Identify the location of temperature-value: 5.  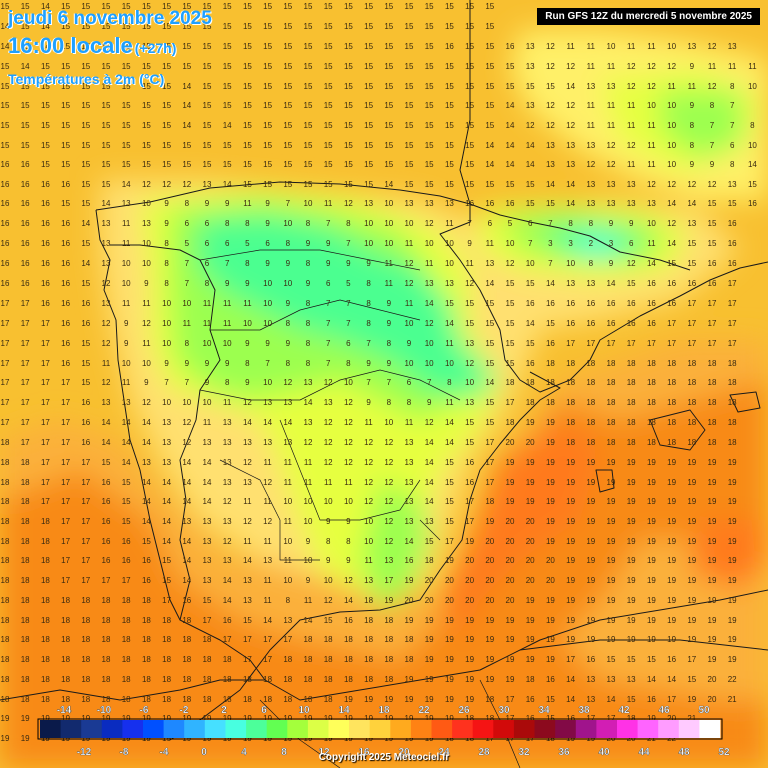
(187, 243).